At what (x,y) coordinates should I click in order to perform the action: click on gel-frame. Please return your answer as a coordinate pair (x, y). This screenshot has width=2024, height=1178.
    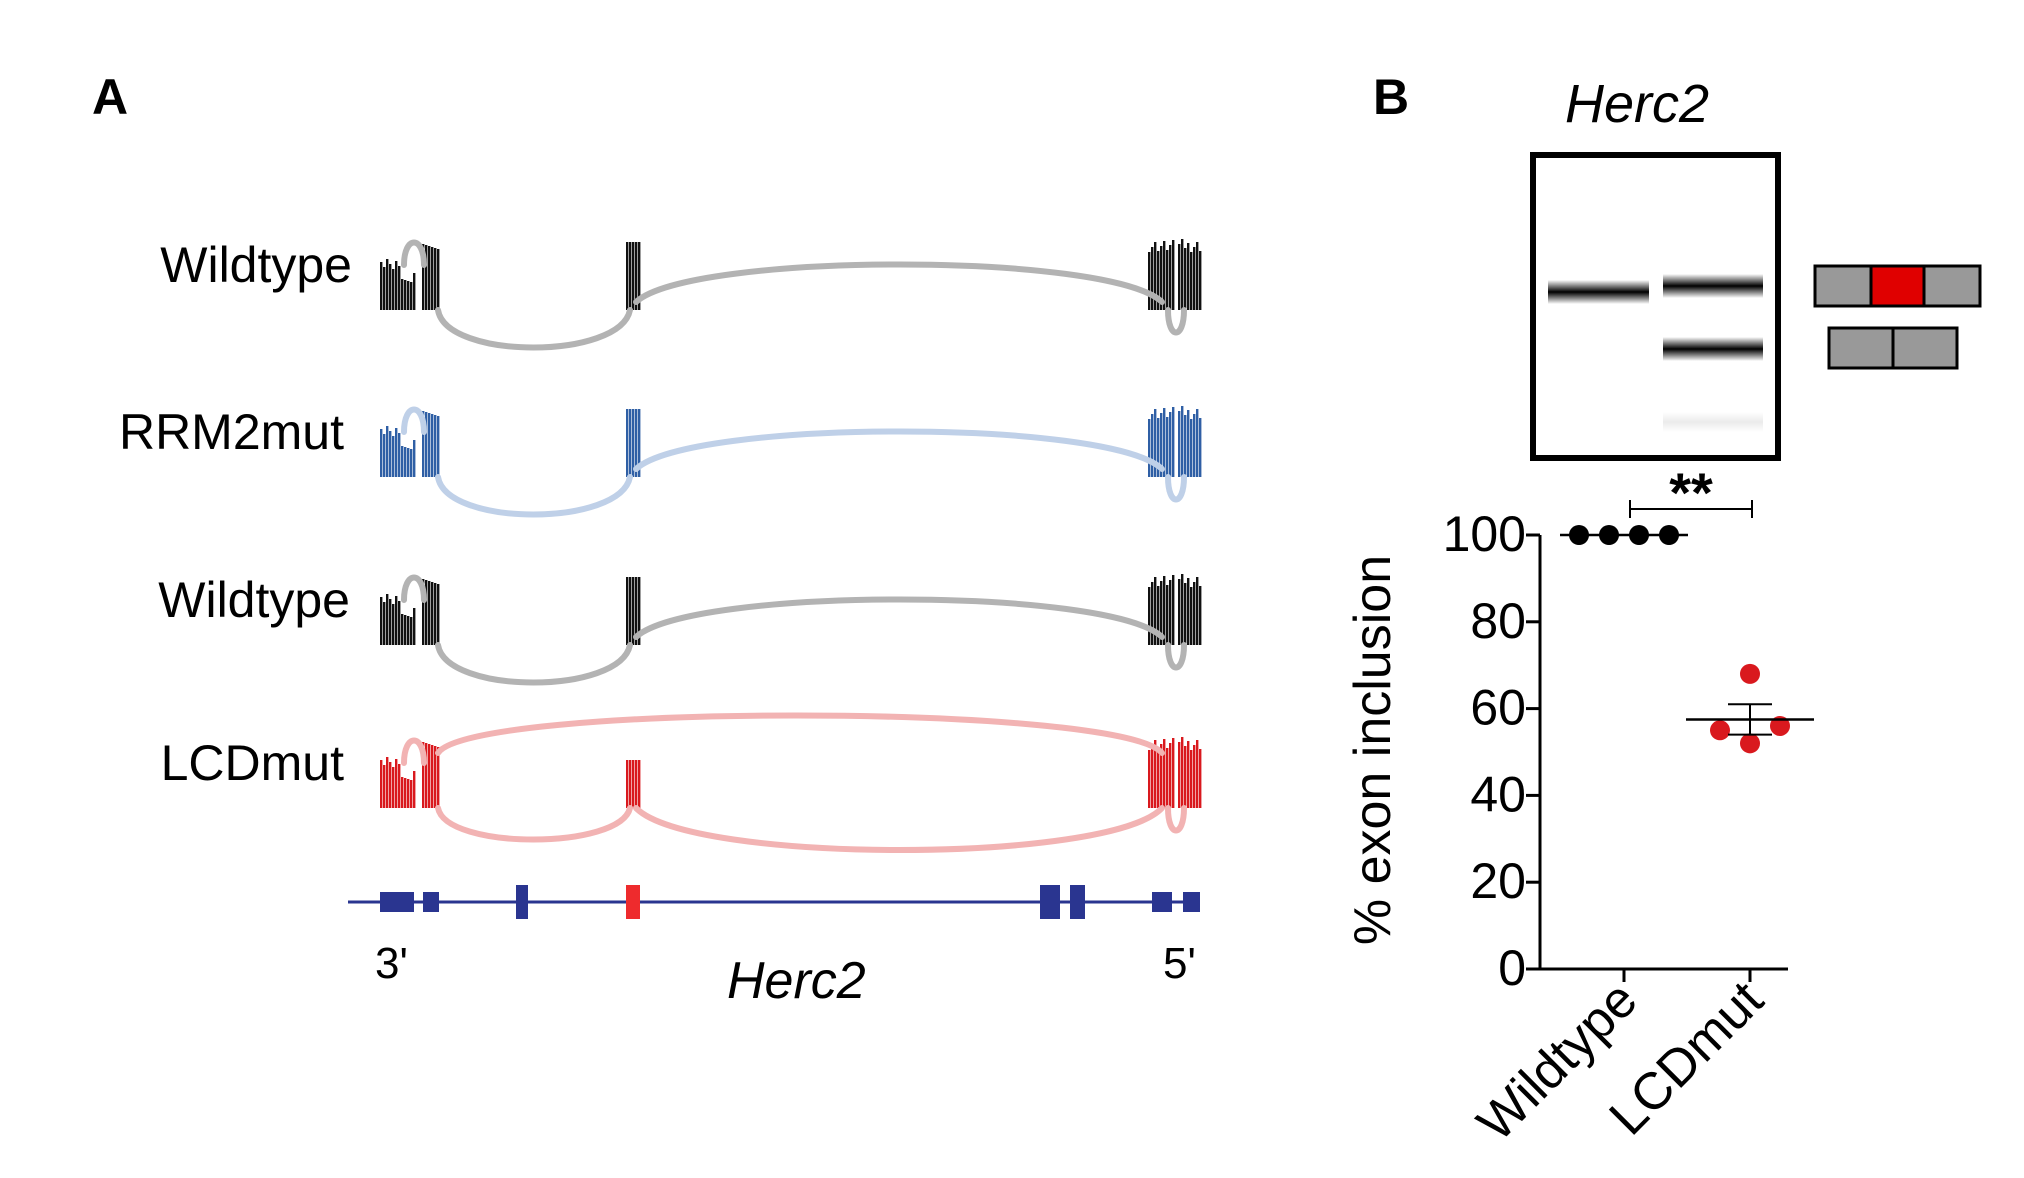
    Looking at the image, I should click on (1655, 306).